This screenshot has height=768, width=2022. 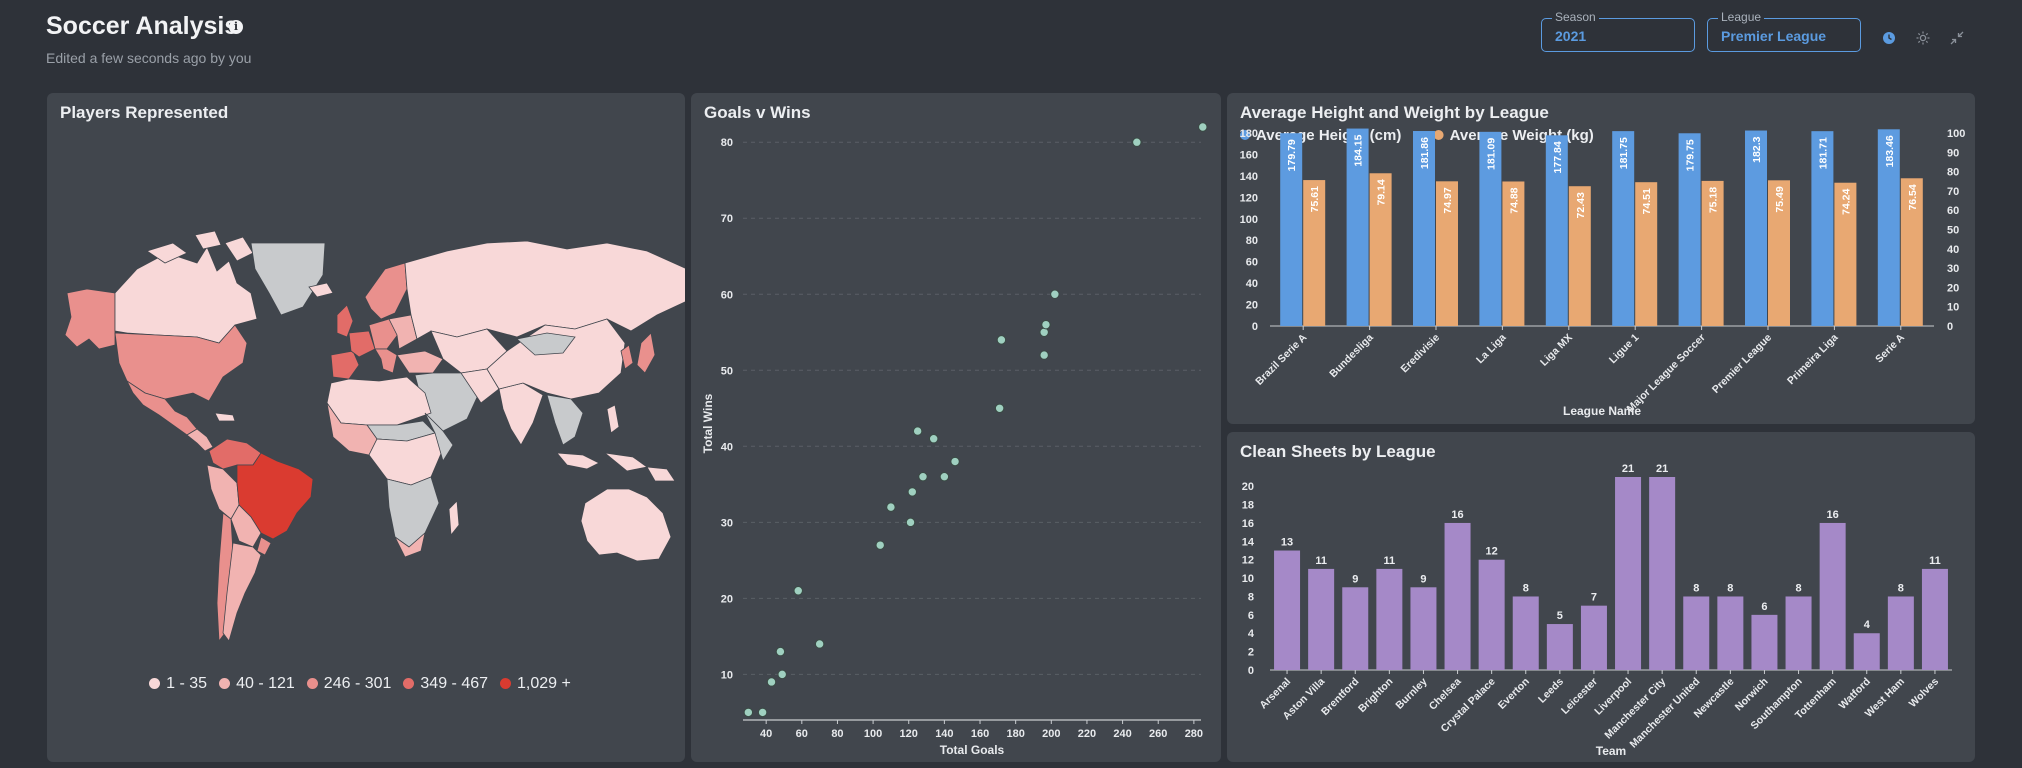 I want to click on north-africa, so click(x=379, y=401).